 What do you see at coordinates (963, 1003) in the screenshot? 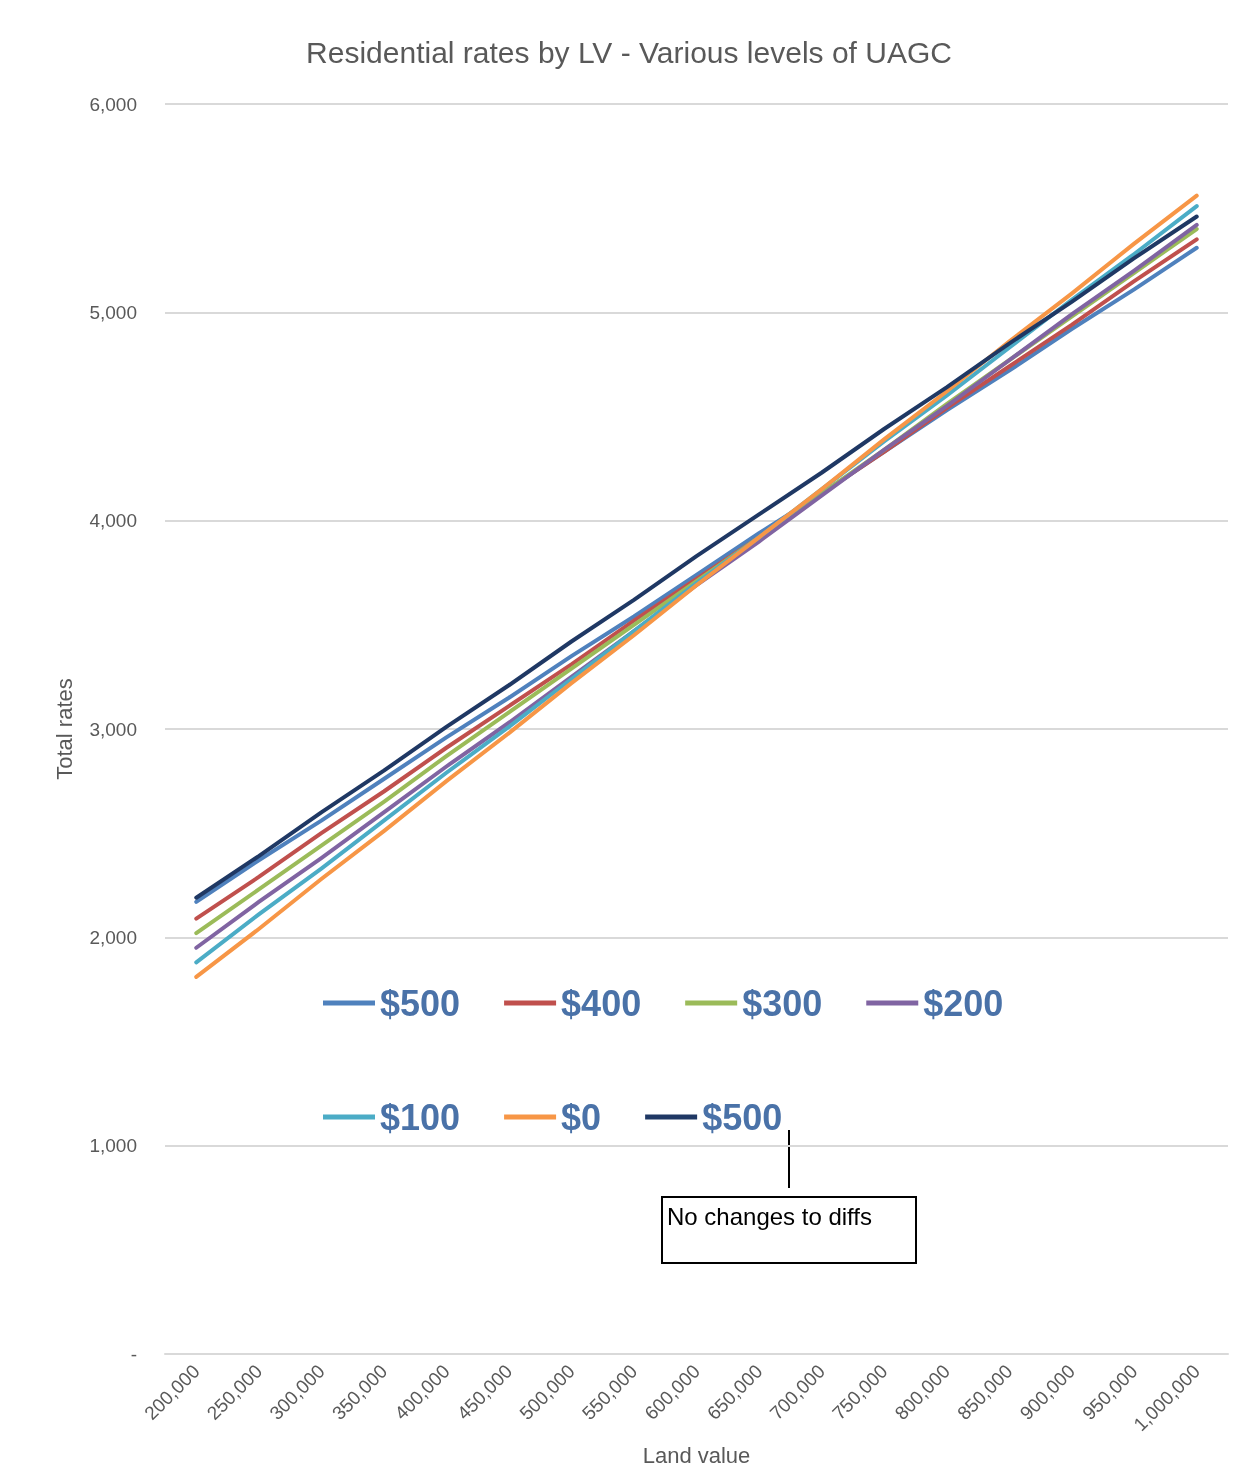
I see `legend-label: $200` at bounding box center [963, 1003].